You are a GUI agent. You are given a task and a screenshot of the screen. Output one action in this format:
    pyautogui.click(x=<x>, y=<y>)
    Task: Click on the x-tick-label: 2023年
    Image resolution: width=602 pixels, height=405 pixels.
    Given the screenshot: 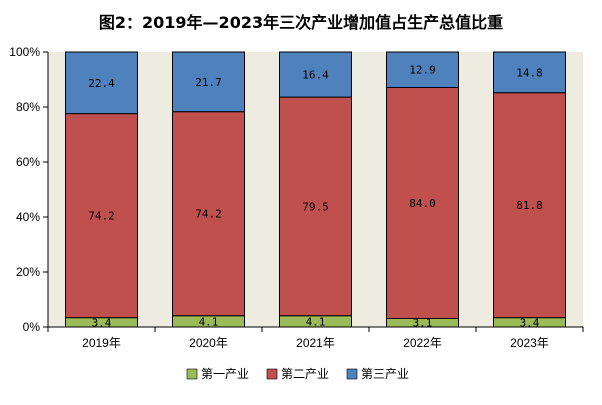 What is the action you would take?
    pyautogui.click(x=529, y=343)
    